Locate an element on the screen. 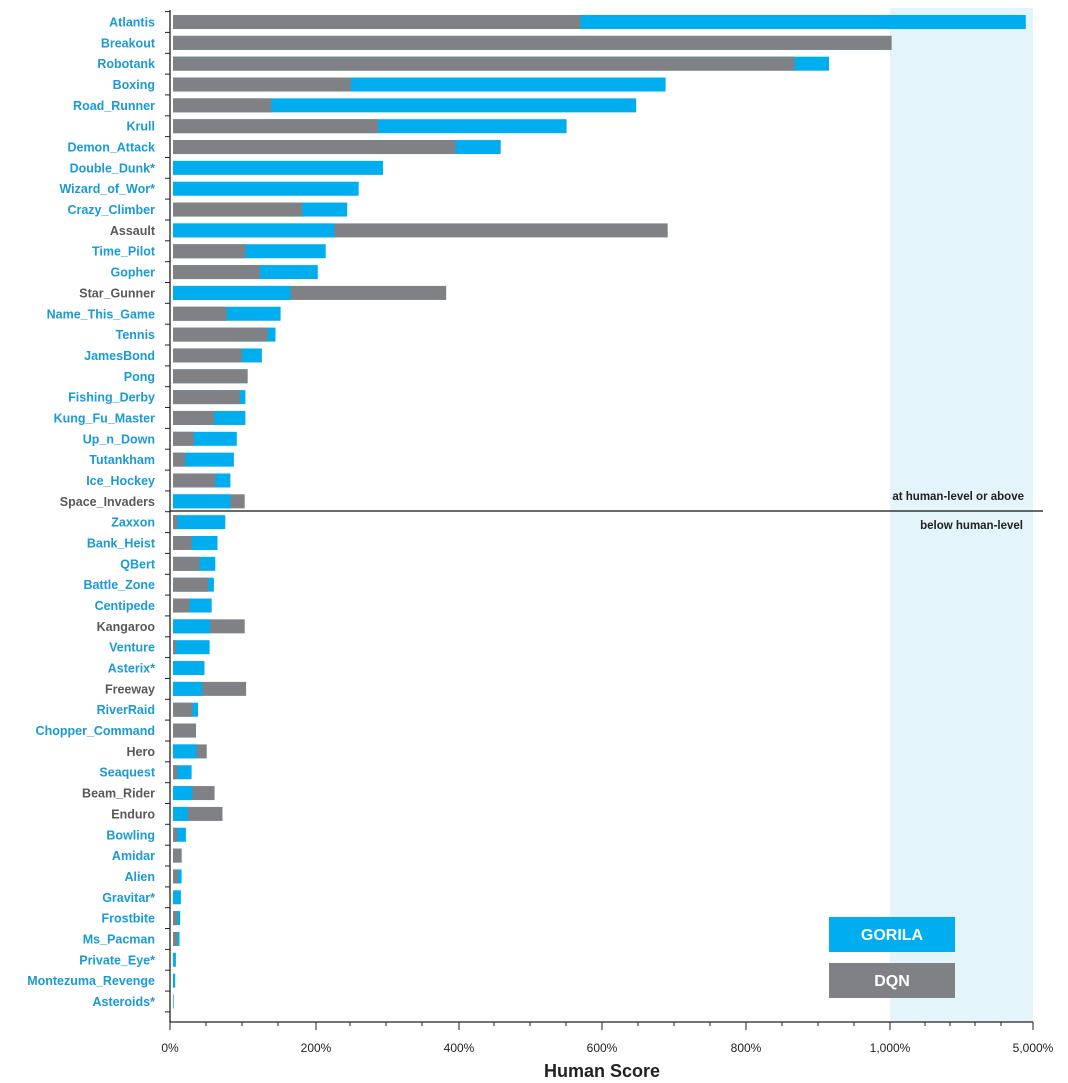  category-label-frostbite: Frostbite is located at coordinates (129, 919).